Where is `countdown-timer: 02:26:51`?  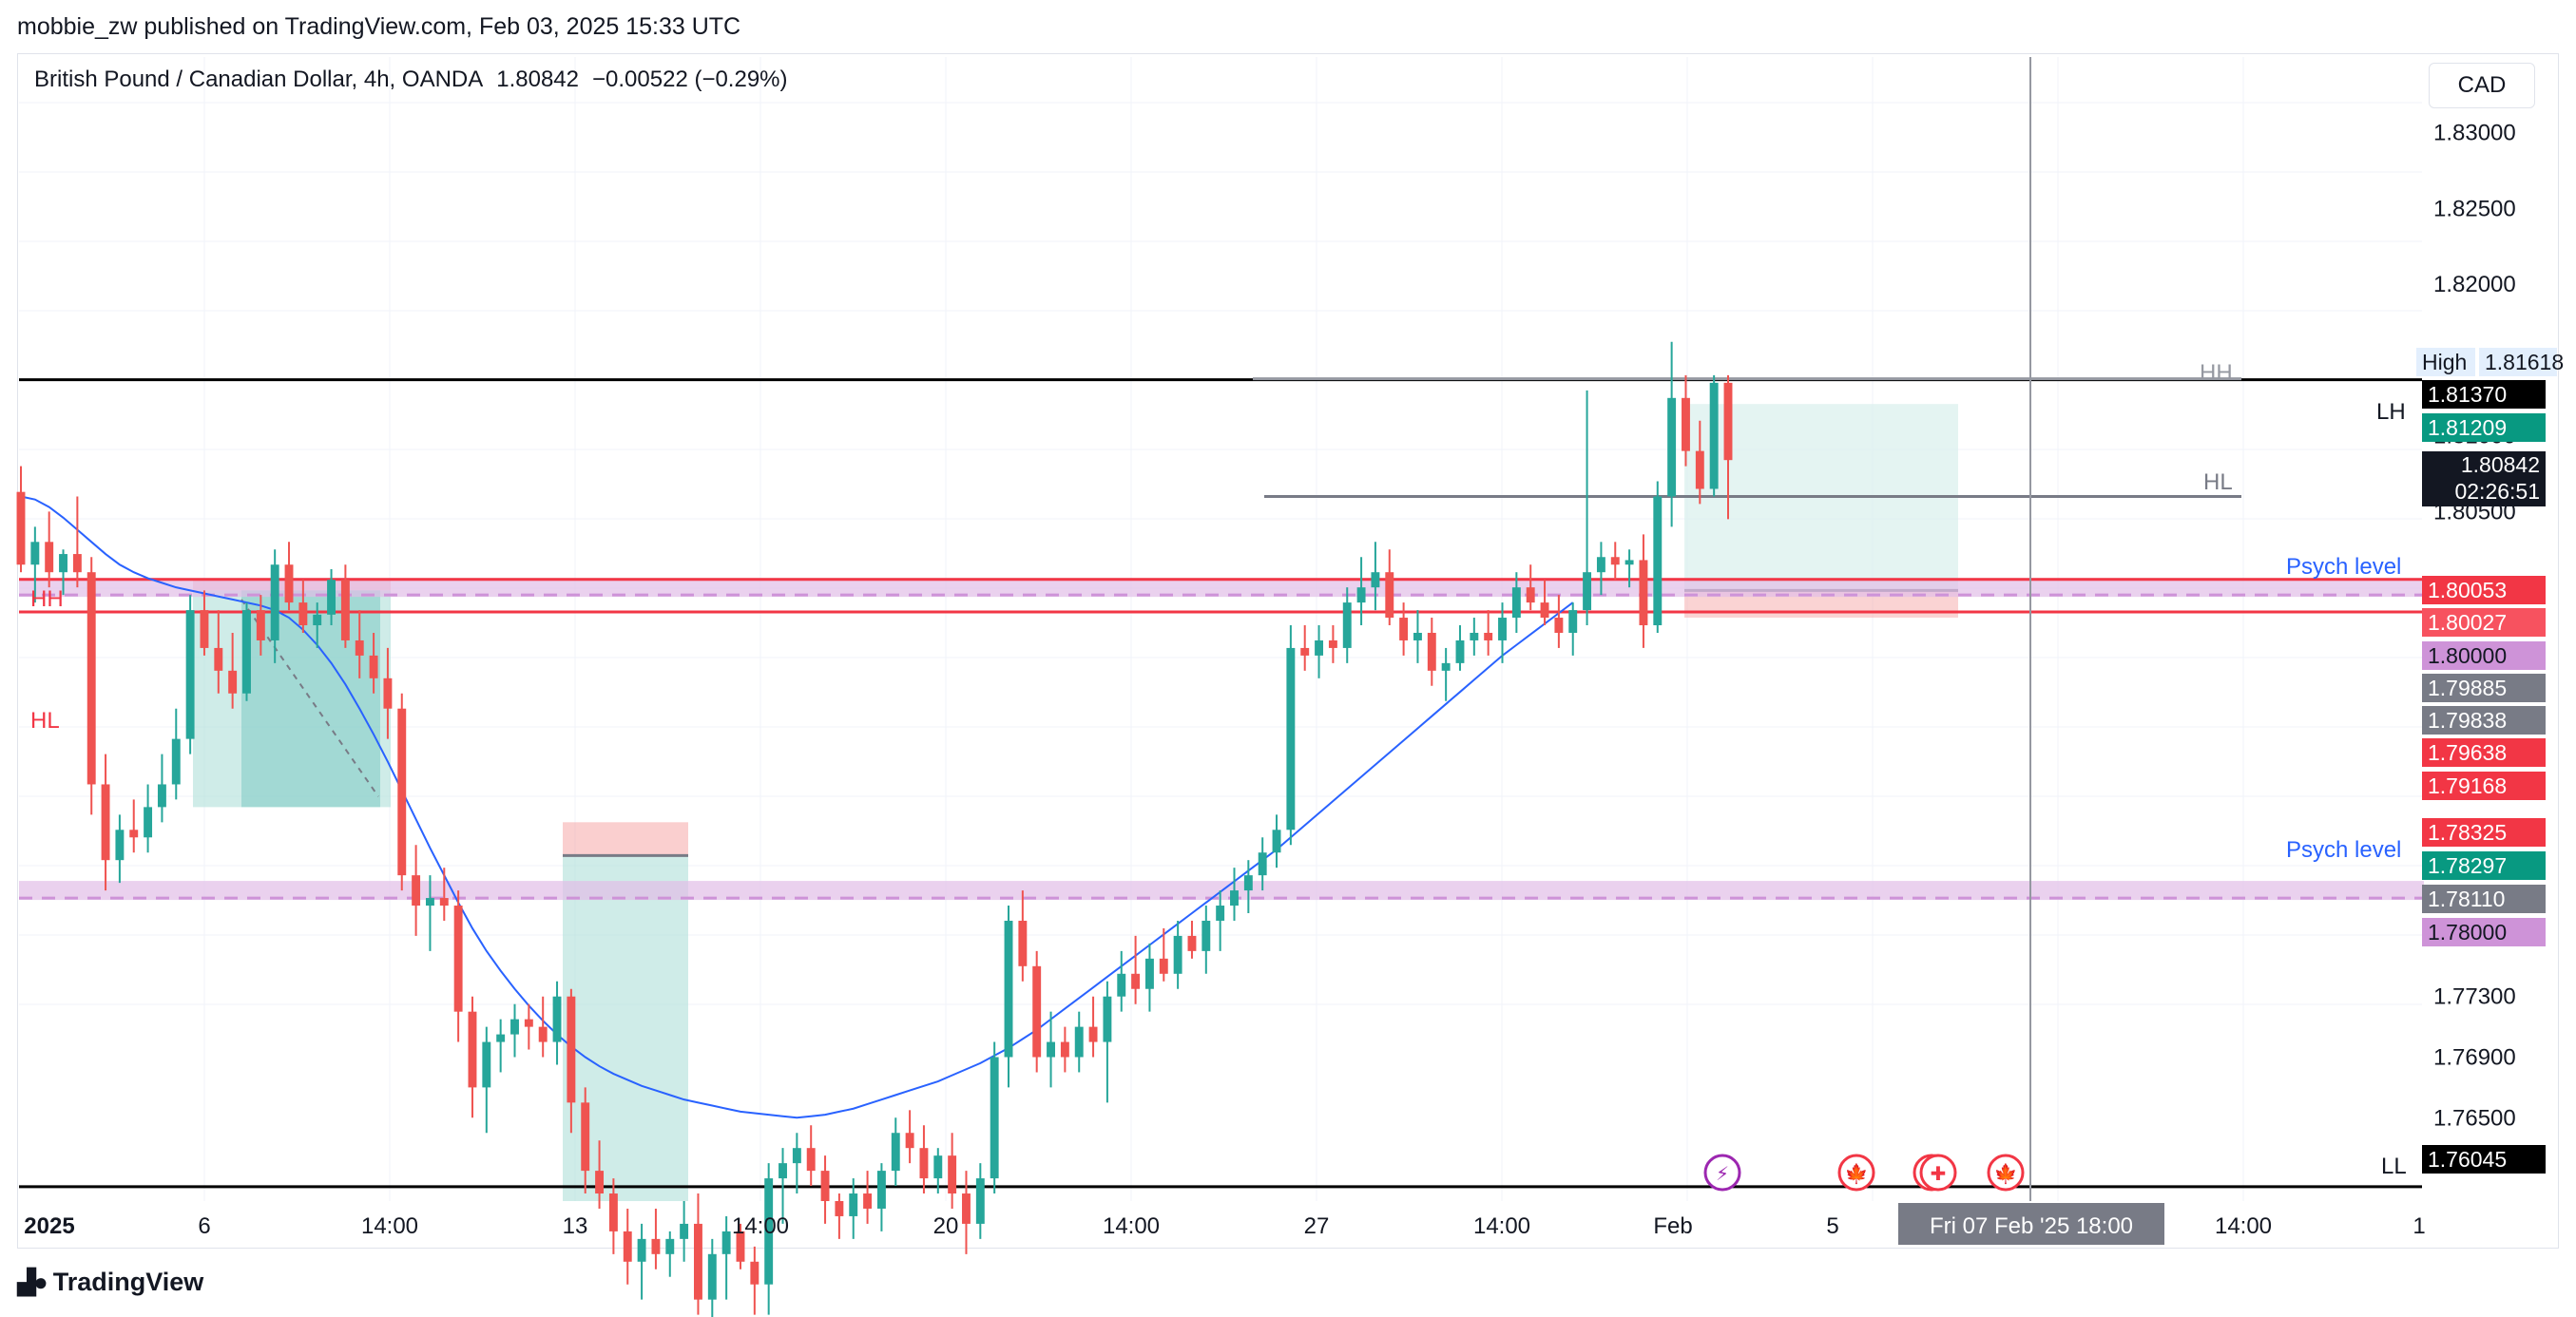 countdown-timer: 02:26:51 is located at coordinates (2497, 491).